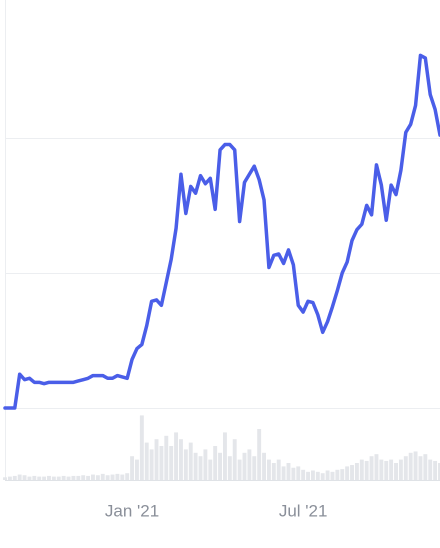 The width and height of the screenshot is (440, 548). I want to click on x-tick-label: Jul '21, so click(303, 510).